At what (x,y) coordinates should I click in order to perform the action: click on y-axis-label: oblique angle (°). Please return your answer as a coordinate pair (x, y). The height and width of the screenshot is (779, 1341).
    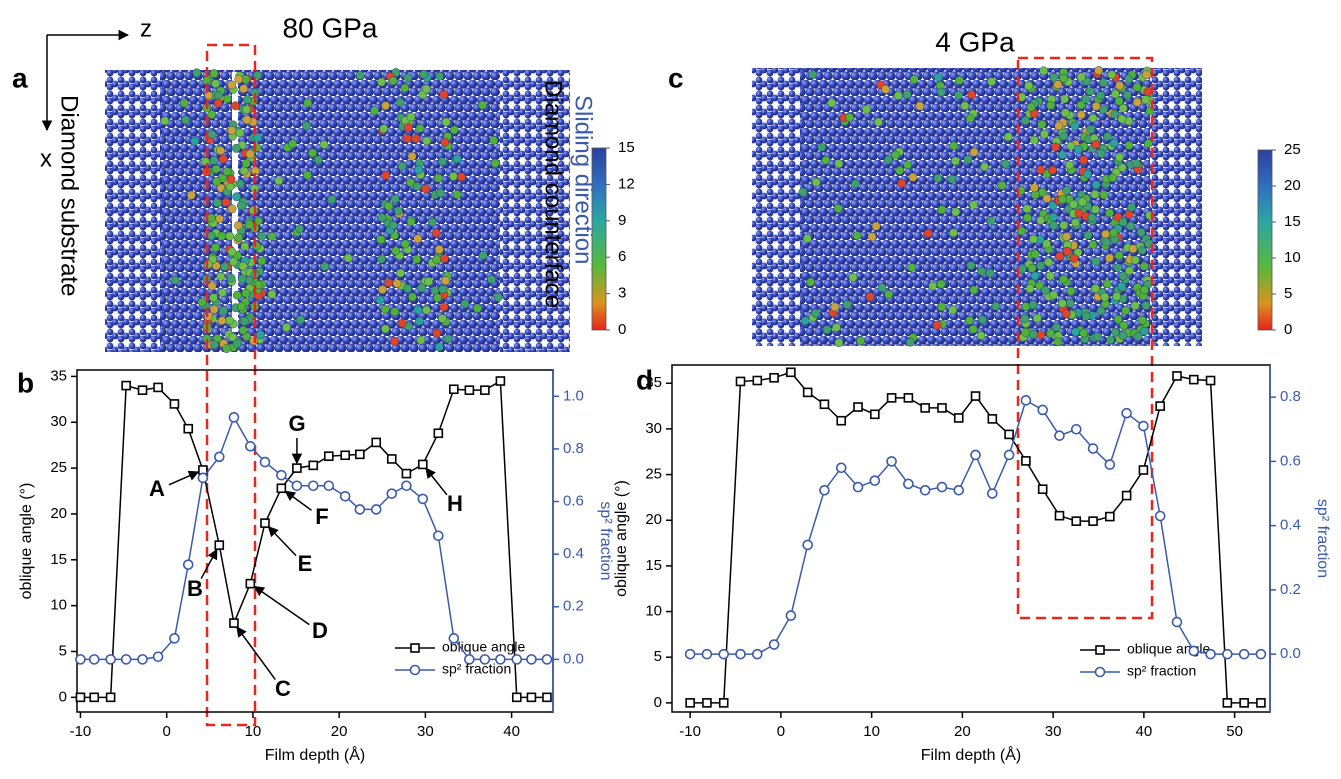
    Looking at the image, I should click on (26, 541).